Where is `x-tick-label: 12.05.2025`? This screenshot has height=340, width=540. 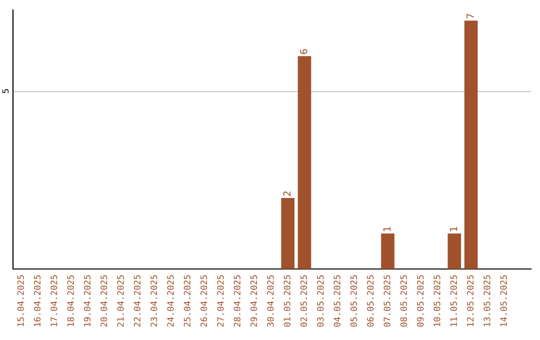
x-tick-label: 12.05.2025 is located at coordinates (470, 300).